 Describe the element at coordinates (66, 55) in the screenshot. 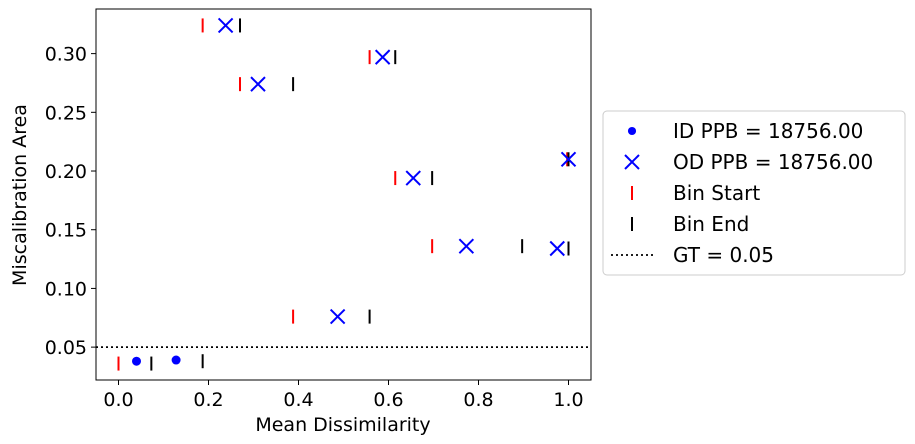

I see `y-tick-label-5: 0.30` at that location.